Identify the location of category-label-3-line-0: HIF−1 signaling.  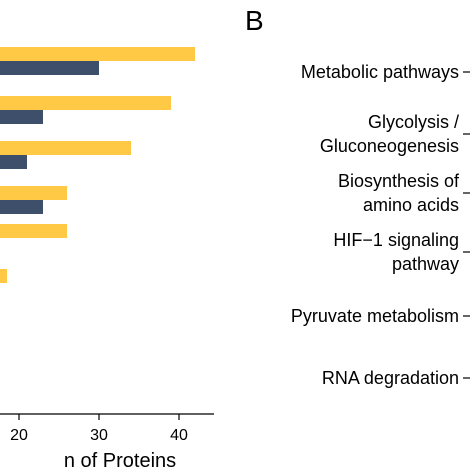
(396, 240).